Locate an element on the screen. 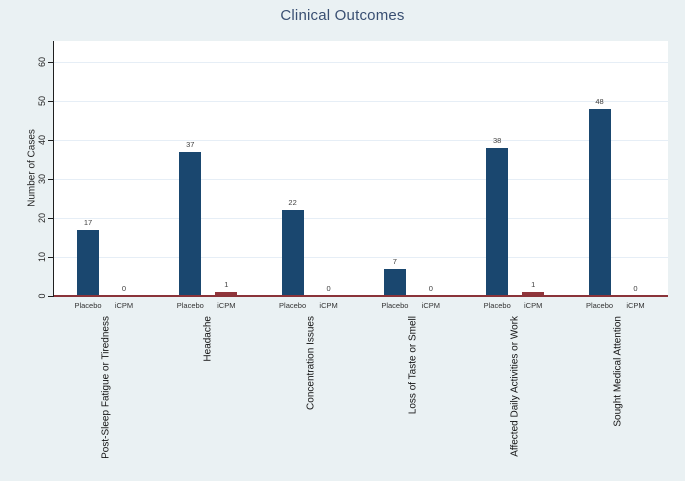 This screenshot has width=685, height=481. category-label: Headache is located at coordinates (208, 339).